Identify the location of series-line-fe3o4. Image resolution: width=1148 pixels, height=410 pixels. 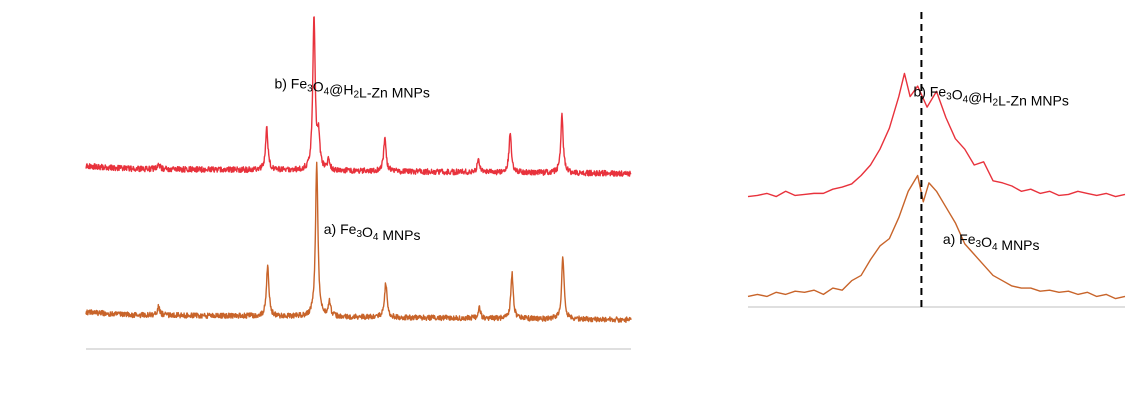
(936, 237).